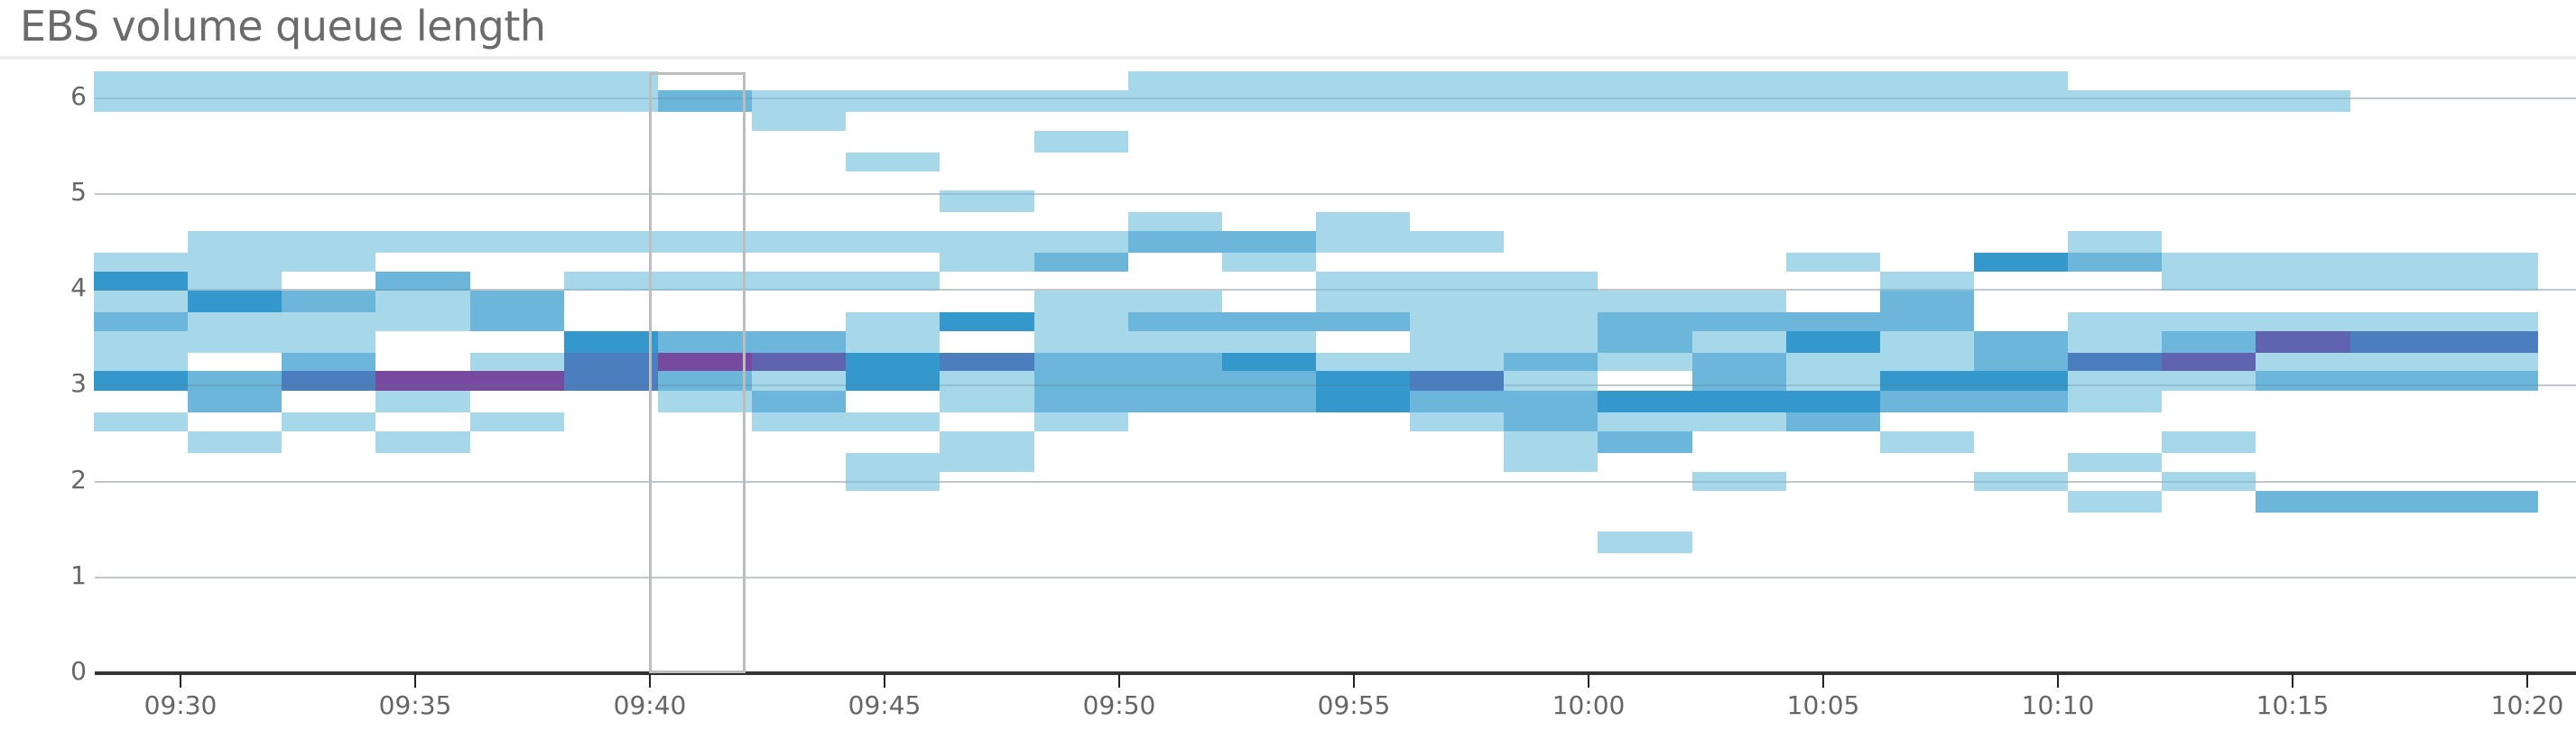  Describe the element at coordinates (698, 372) in the screenshot. I see `selection-highlight` at that location.